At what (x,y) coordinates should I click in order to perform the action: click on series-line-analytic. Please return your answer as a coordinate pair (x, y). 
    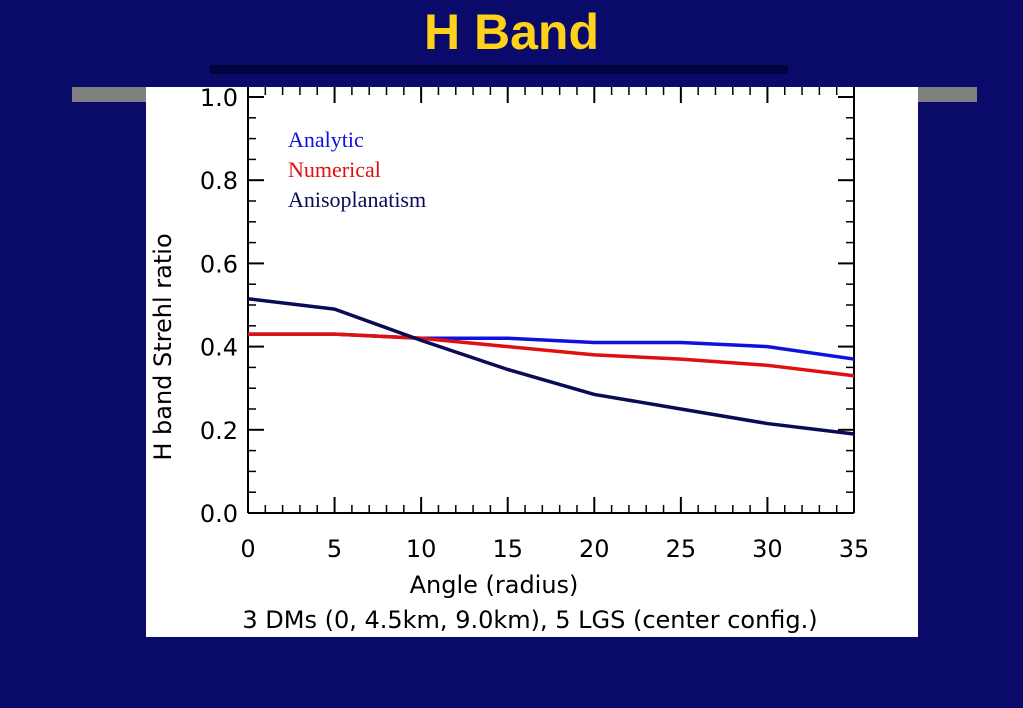
    Looking at the image, I should click on (551, 346).